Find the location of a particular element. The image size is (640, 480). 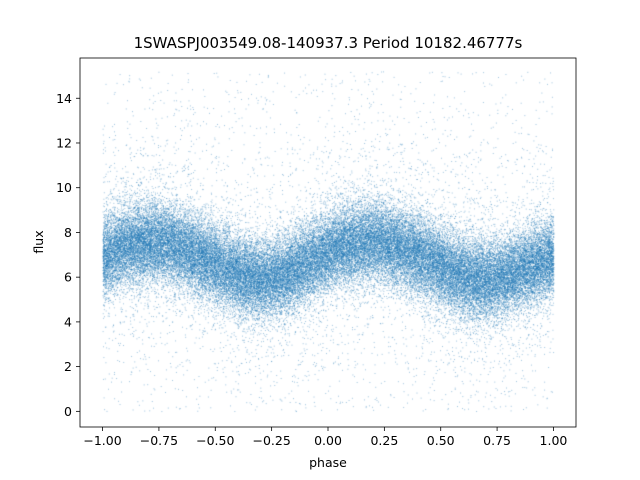

y-tick-label: 8 is located at coordinates (68, 232).